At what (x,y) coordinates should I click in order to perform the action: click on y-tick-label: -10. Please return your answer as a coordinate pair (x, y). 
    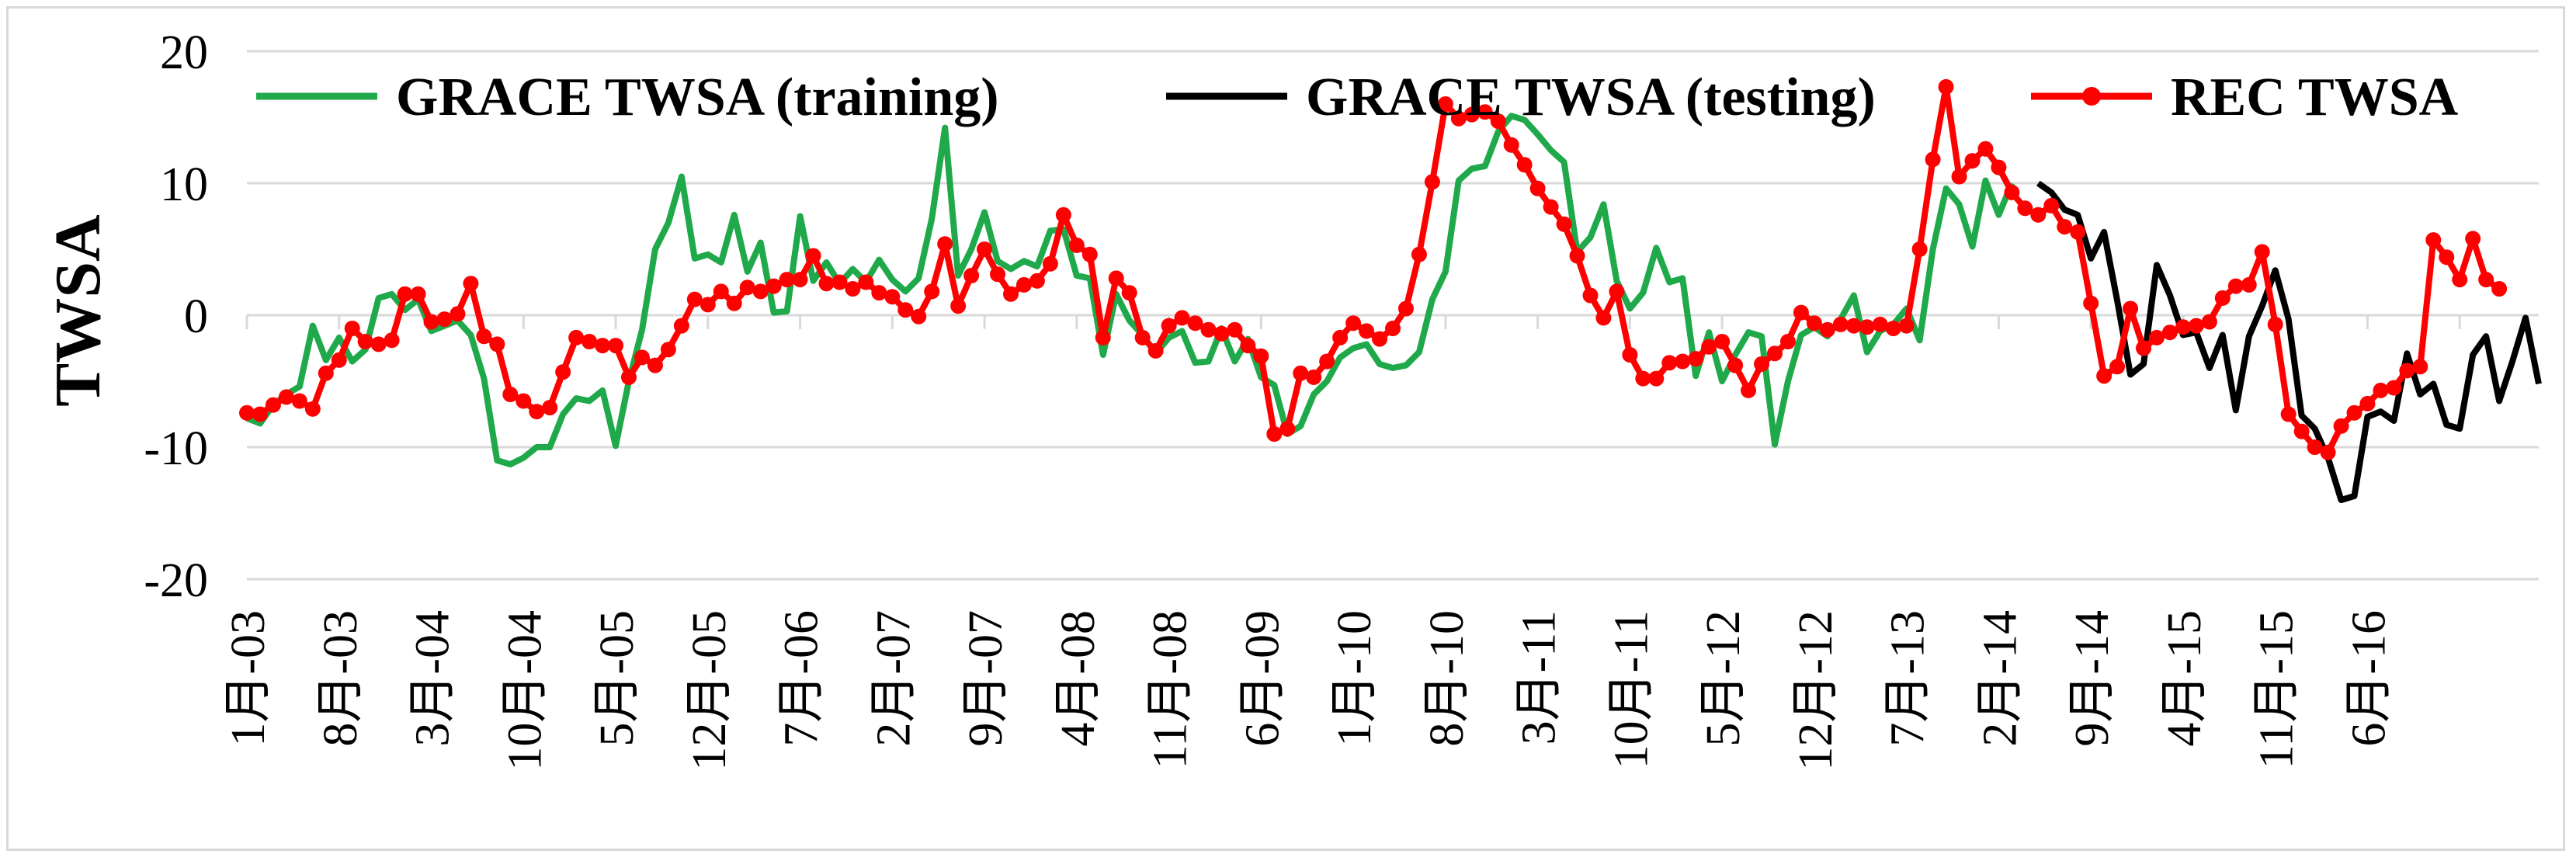
    Looking at the image, I should click on (176, 449).